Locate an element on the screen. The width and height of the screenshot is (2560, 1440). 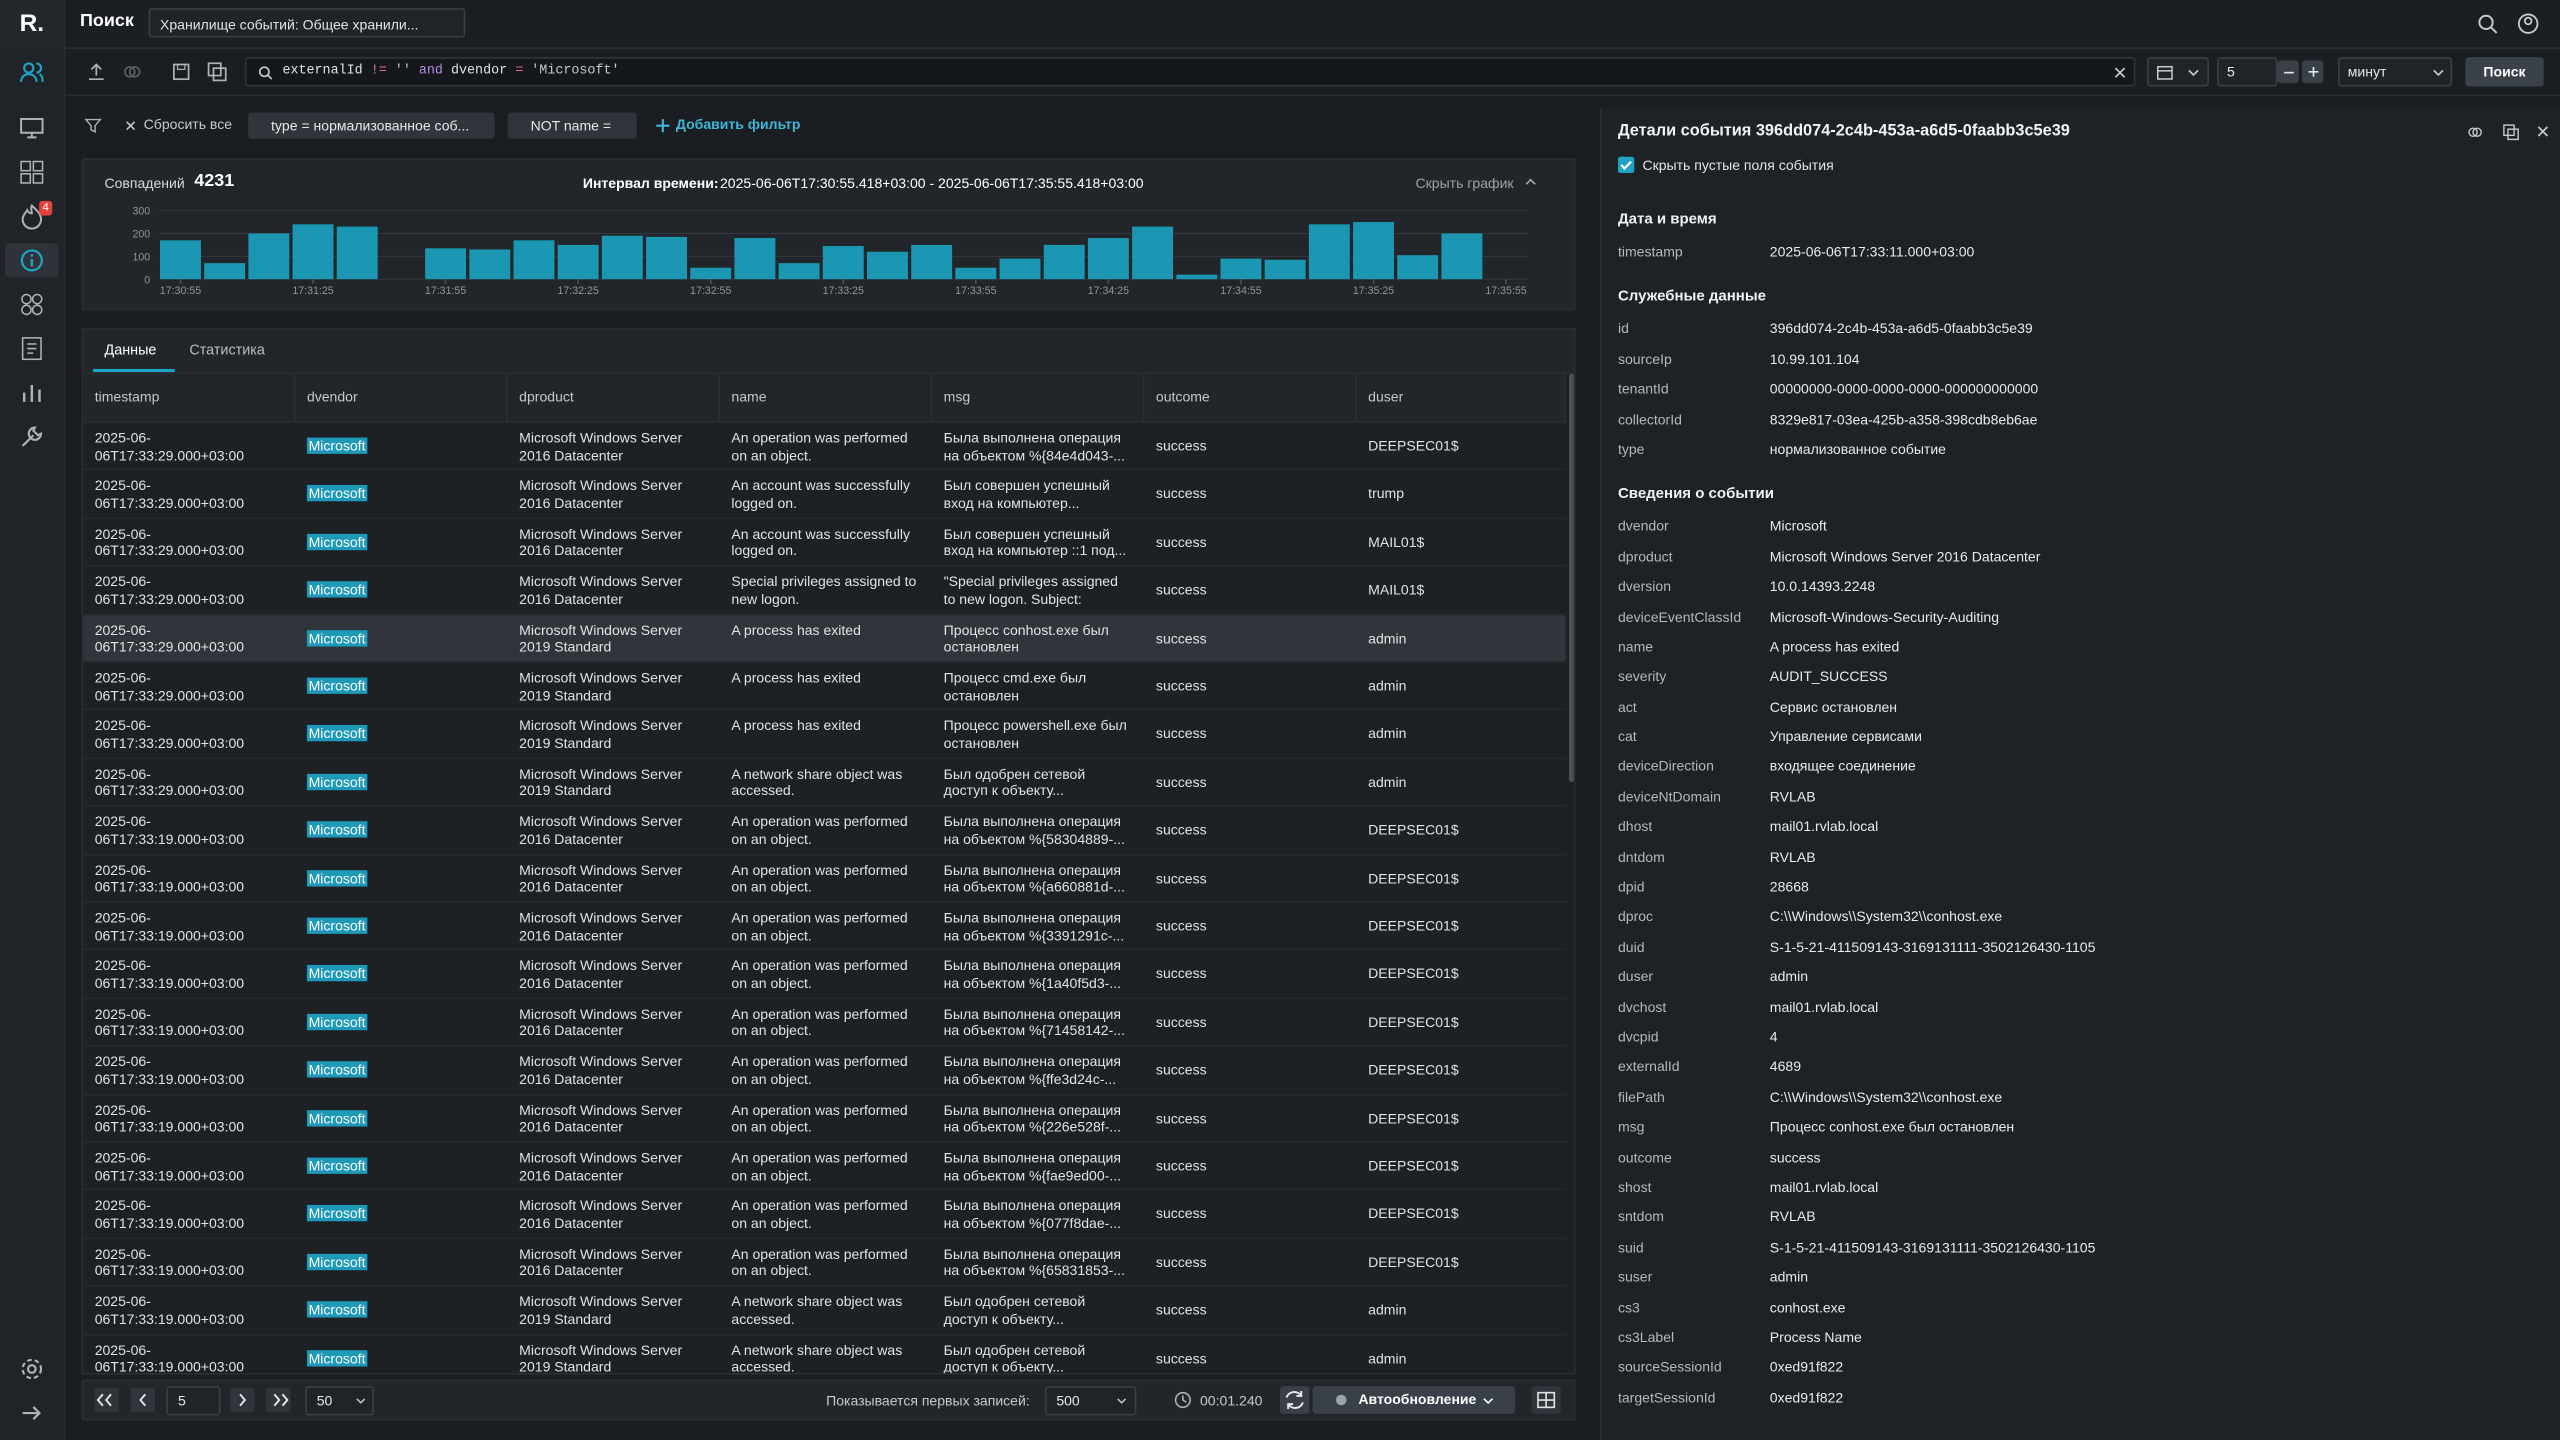
column-header: outcome is located at coordinates (1250, 397).